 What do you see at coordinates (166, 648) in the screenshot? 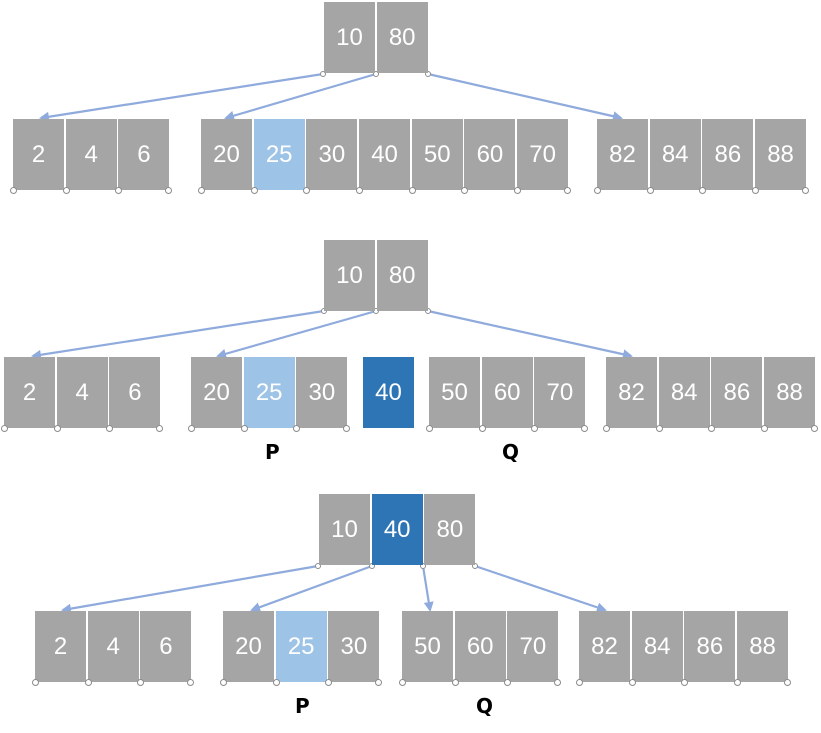
I see `key-cell: 6` at bounding box center [166, 648].